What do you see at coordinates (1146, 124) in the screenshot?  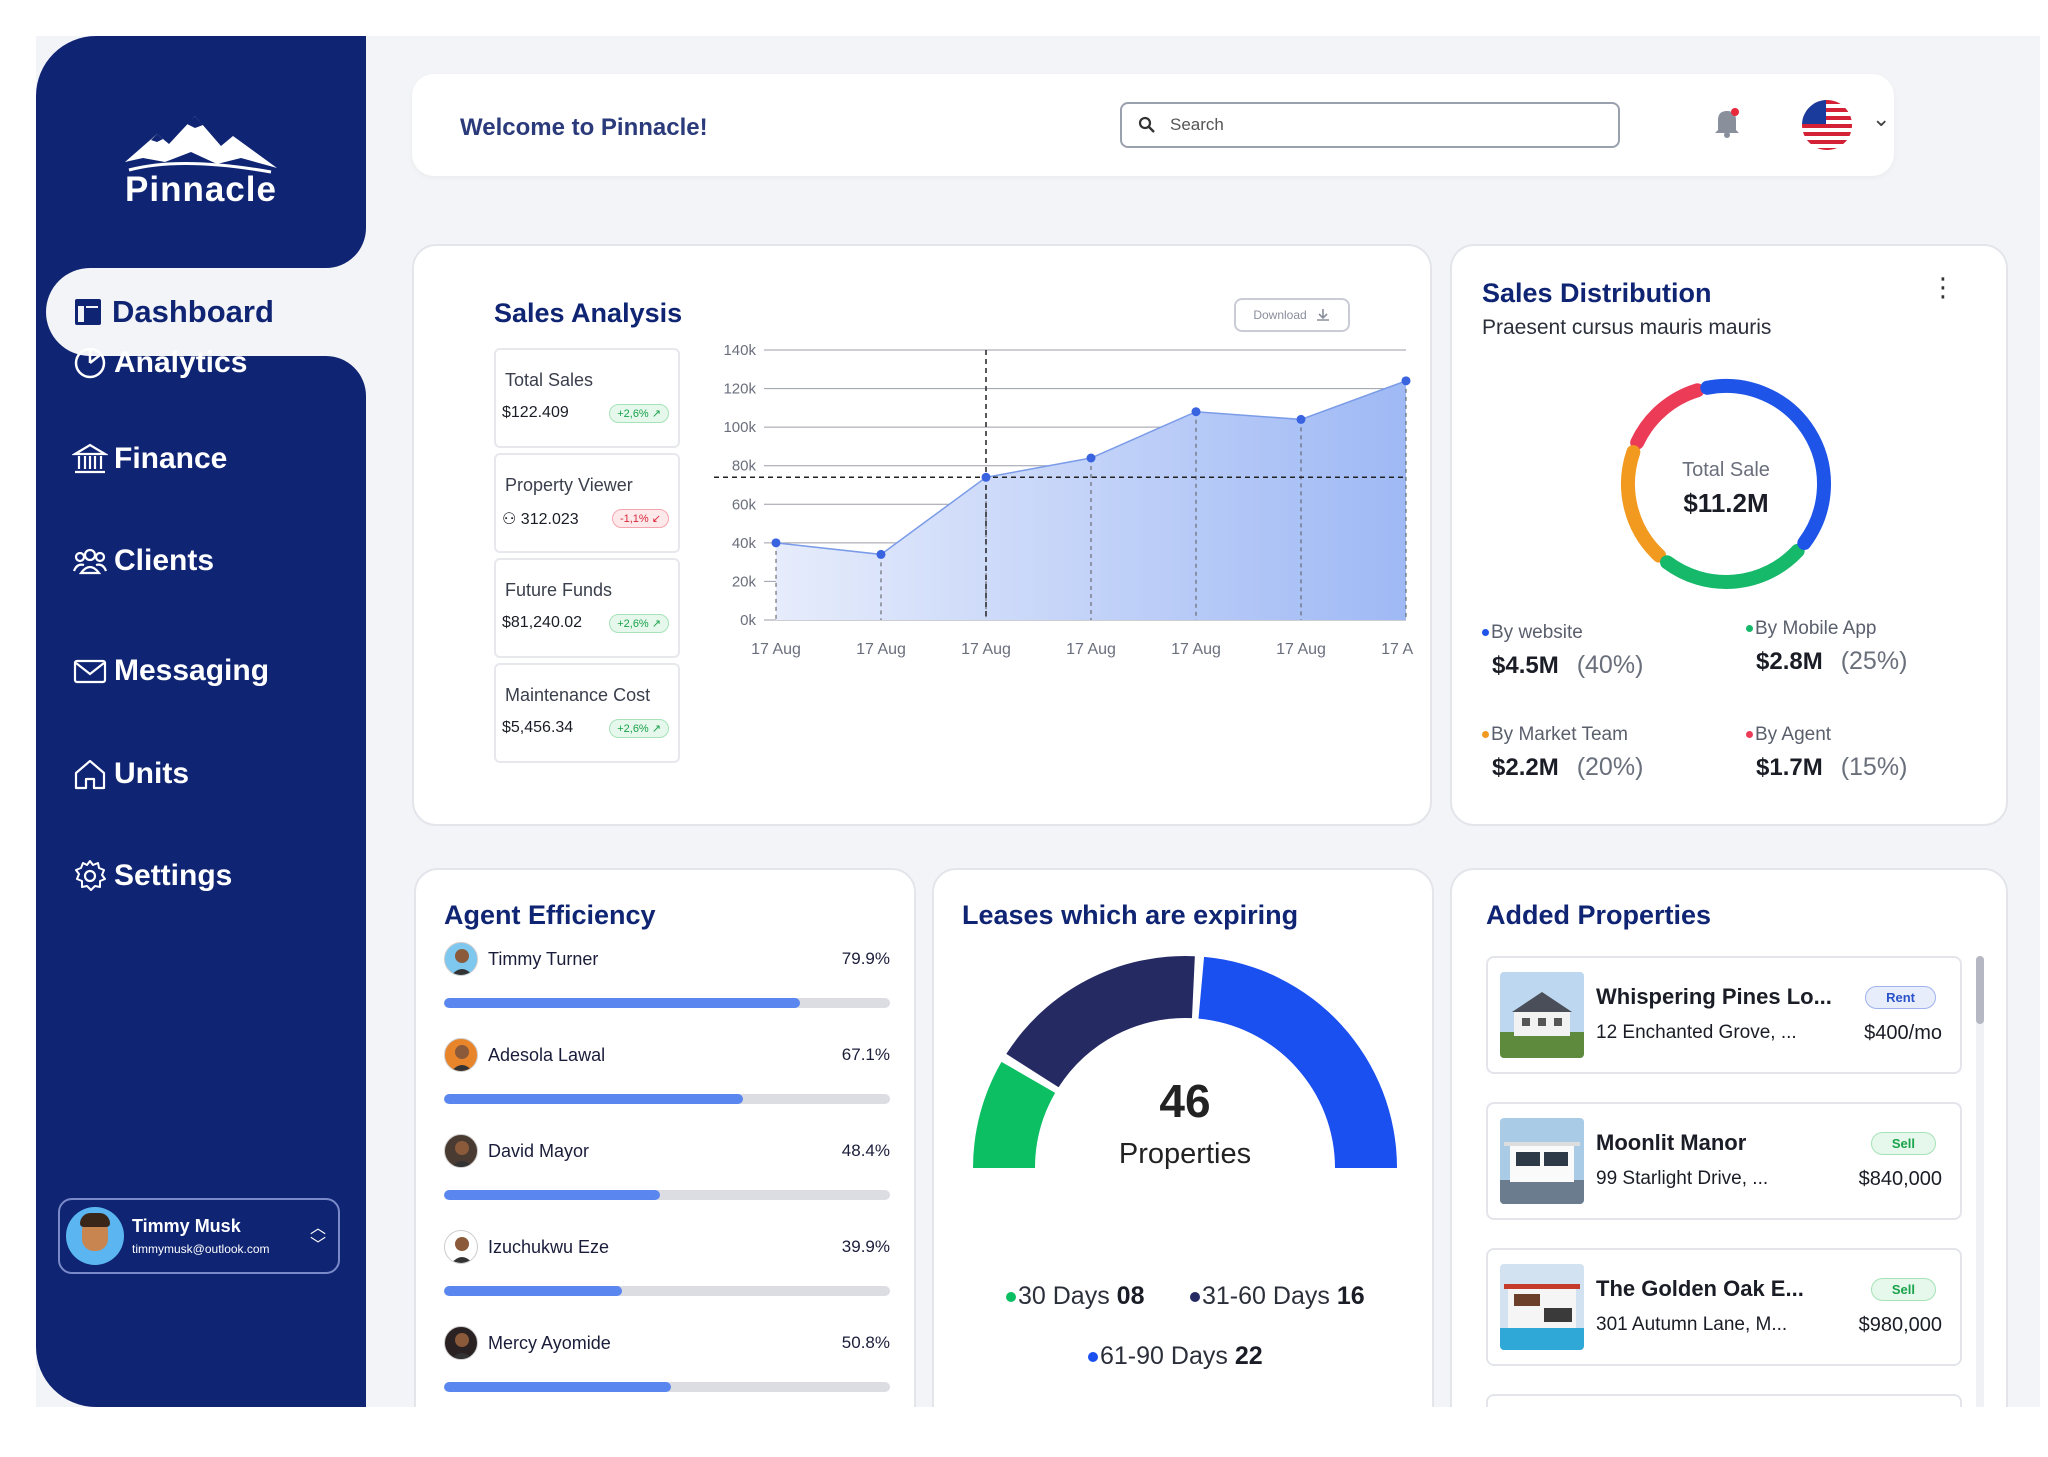 I see `search-icon` at bounding box center [1146, 124].